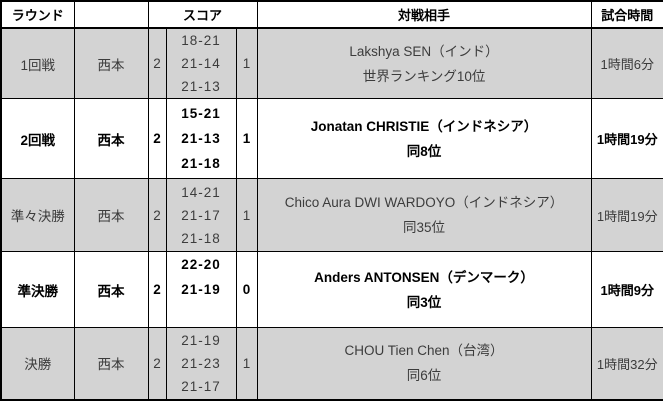  I want to click on opponent-name: Chico Aura DWI WARDOYO（インドネシア）, so click(424, 202).